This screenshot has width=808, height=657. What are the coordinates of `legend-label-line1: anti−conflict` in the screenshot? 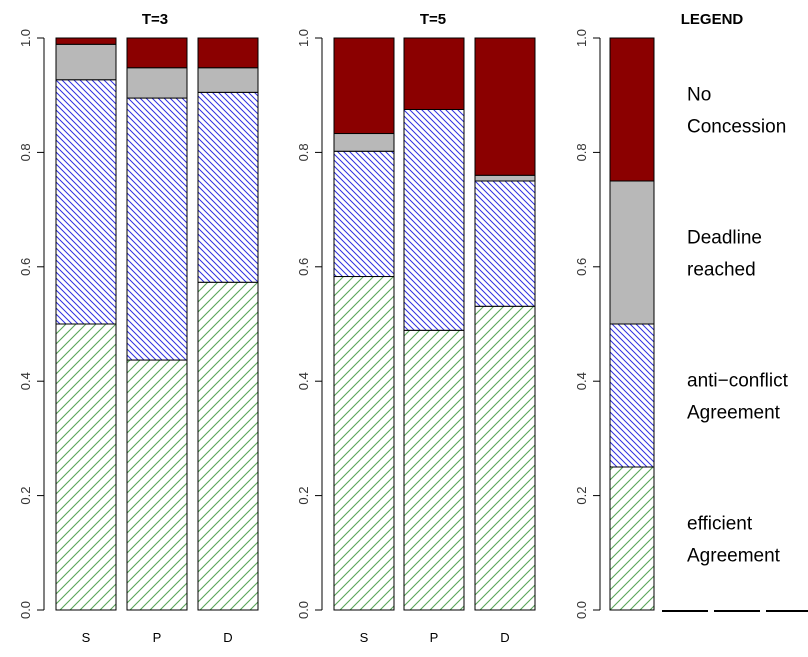 It's located at (738, 381).